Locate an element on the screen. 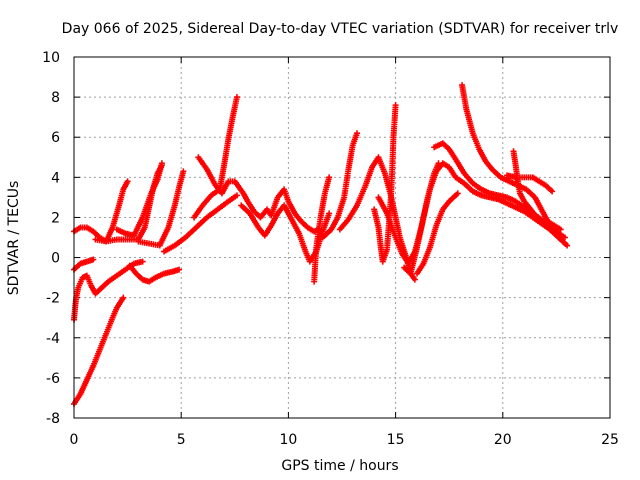 This screenshot has height=480, width=640. y-tick-label: 4 is located at coordinates (55, 178).